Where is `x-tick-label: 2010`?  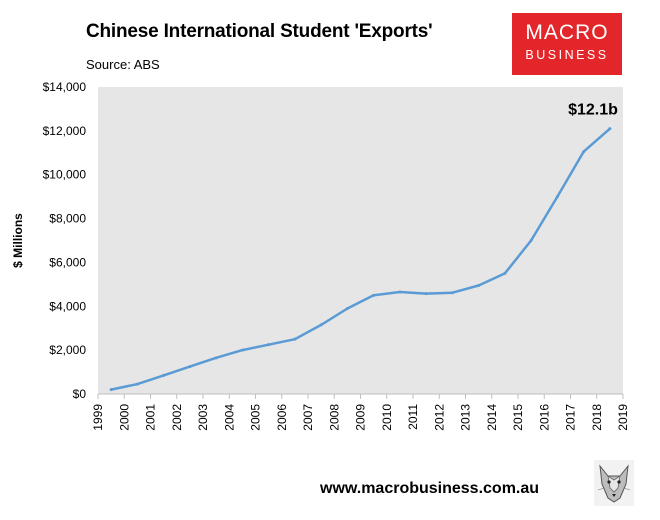 x-tick-label: 2010 is located at coordinates (387, 417).